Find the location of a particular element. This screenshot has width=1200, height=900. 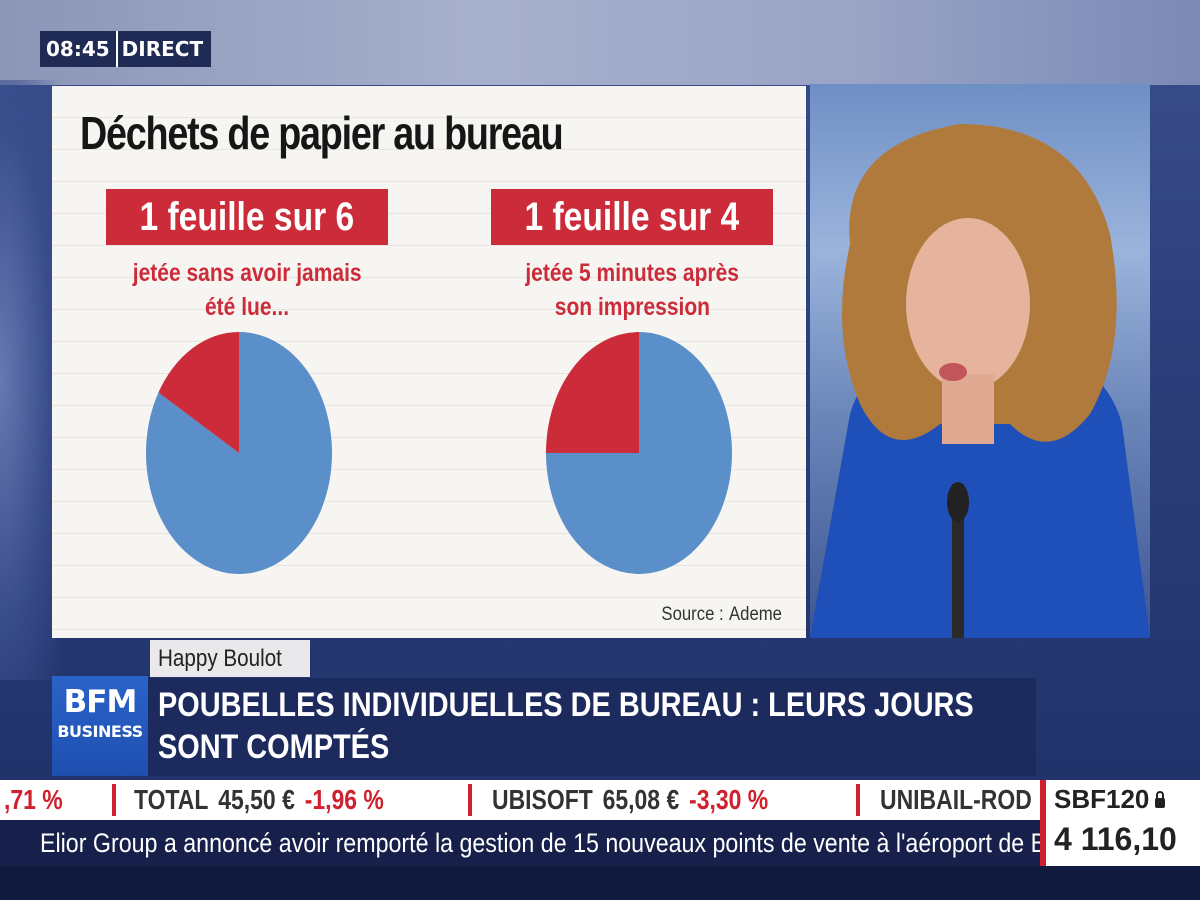

live-label: DIRECT is located at coordinates (163, 49).